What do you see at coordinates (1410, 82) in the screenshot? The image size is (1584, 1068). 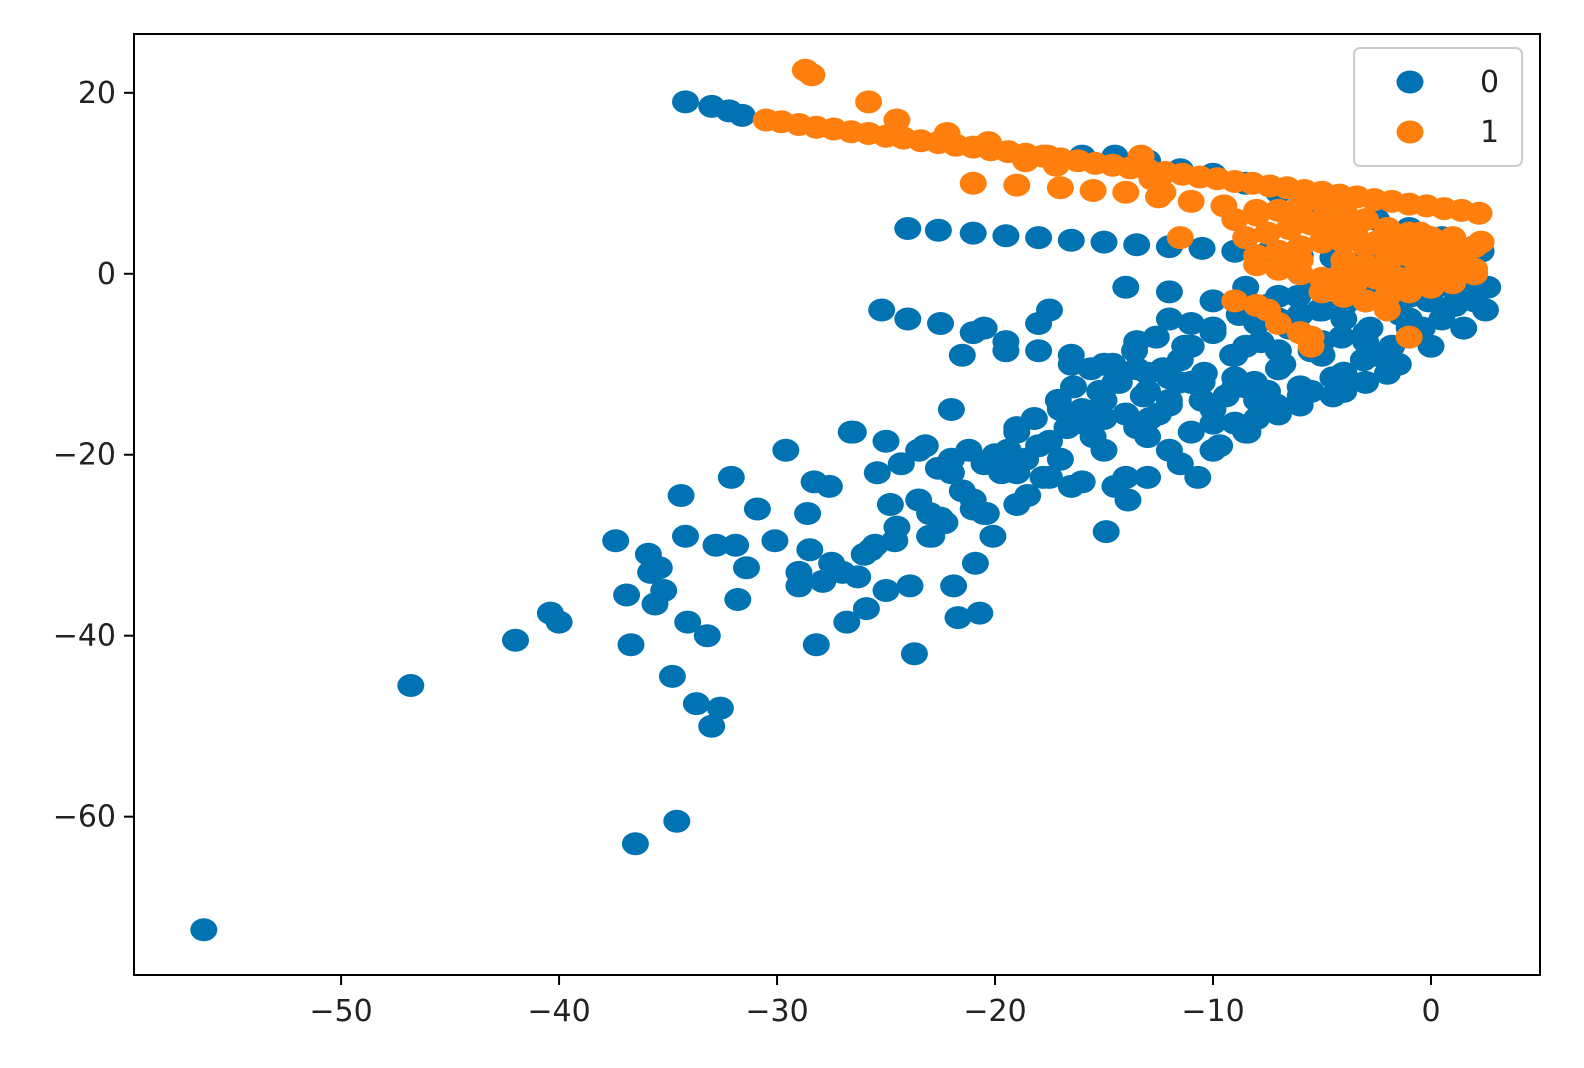 I see `legend-marker` at bounding box center [1410, 82].